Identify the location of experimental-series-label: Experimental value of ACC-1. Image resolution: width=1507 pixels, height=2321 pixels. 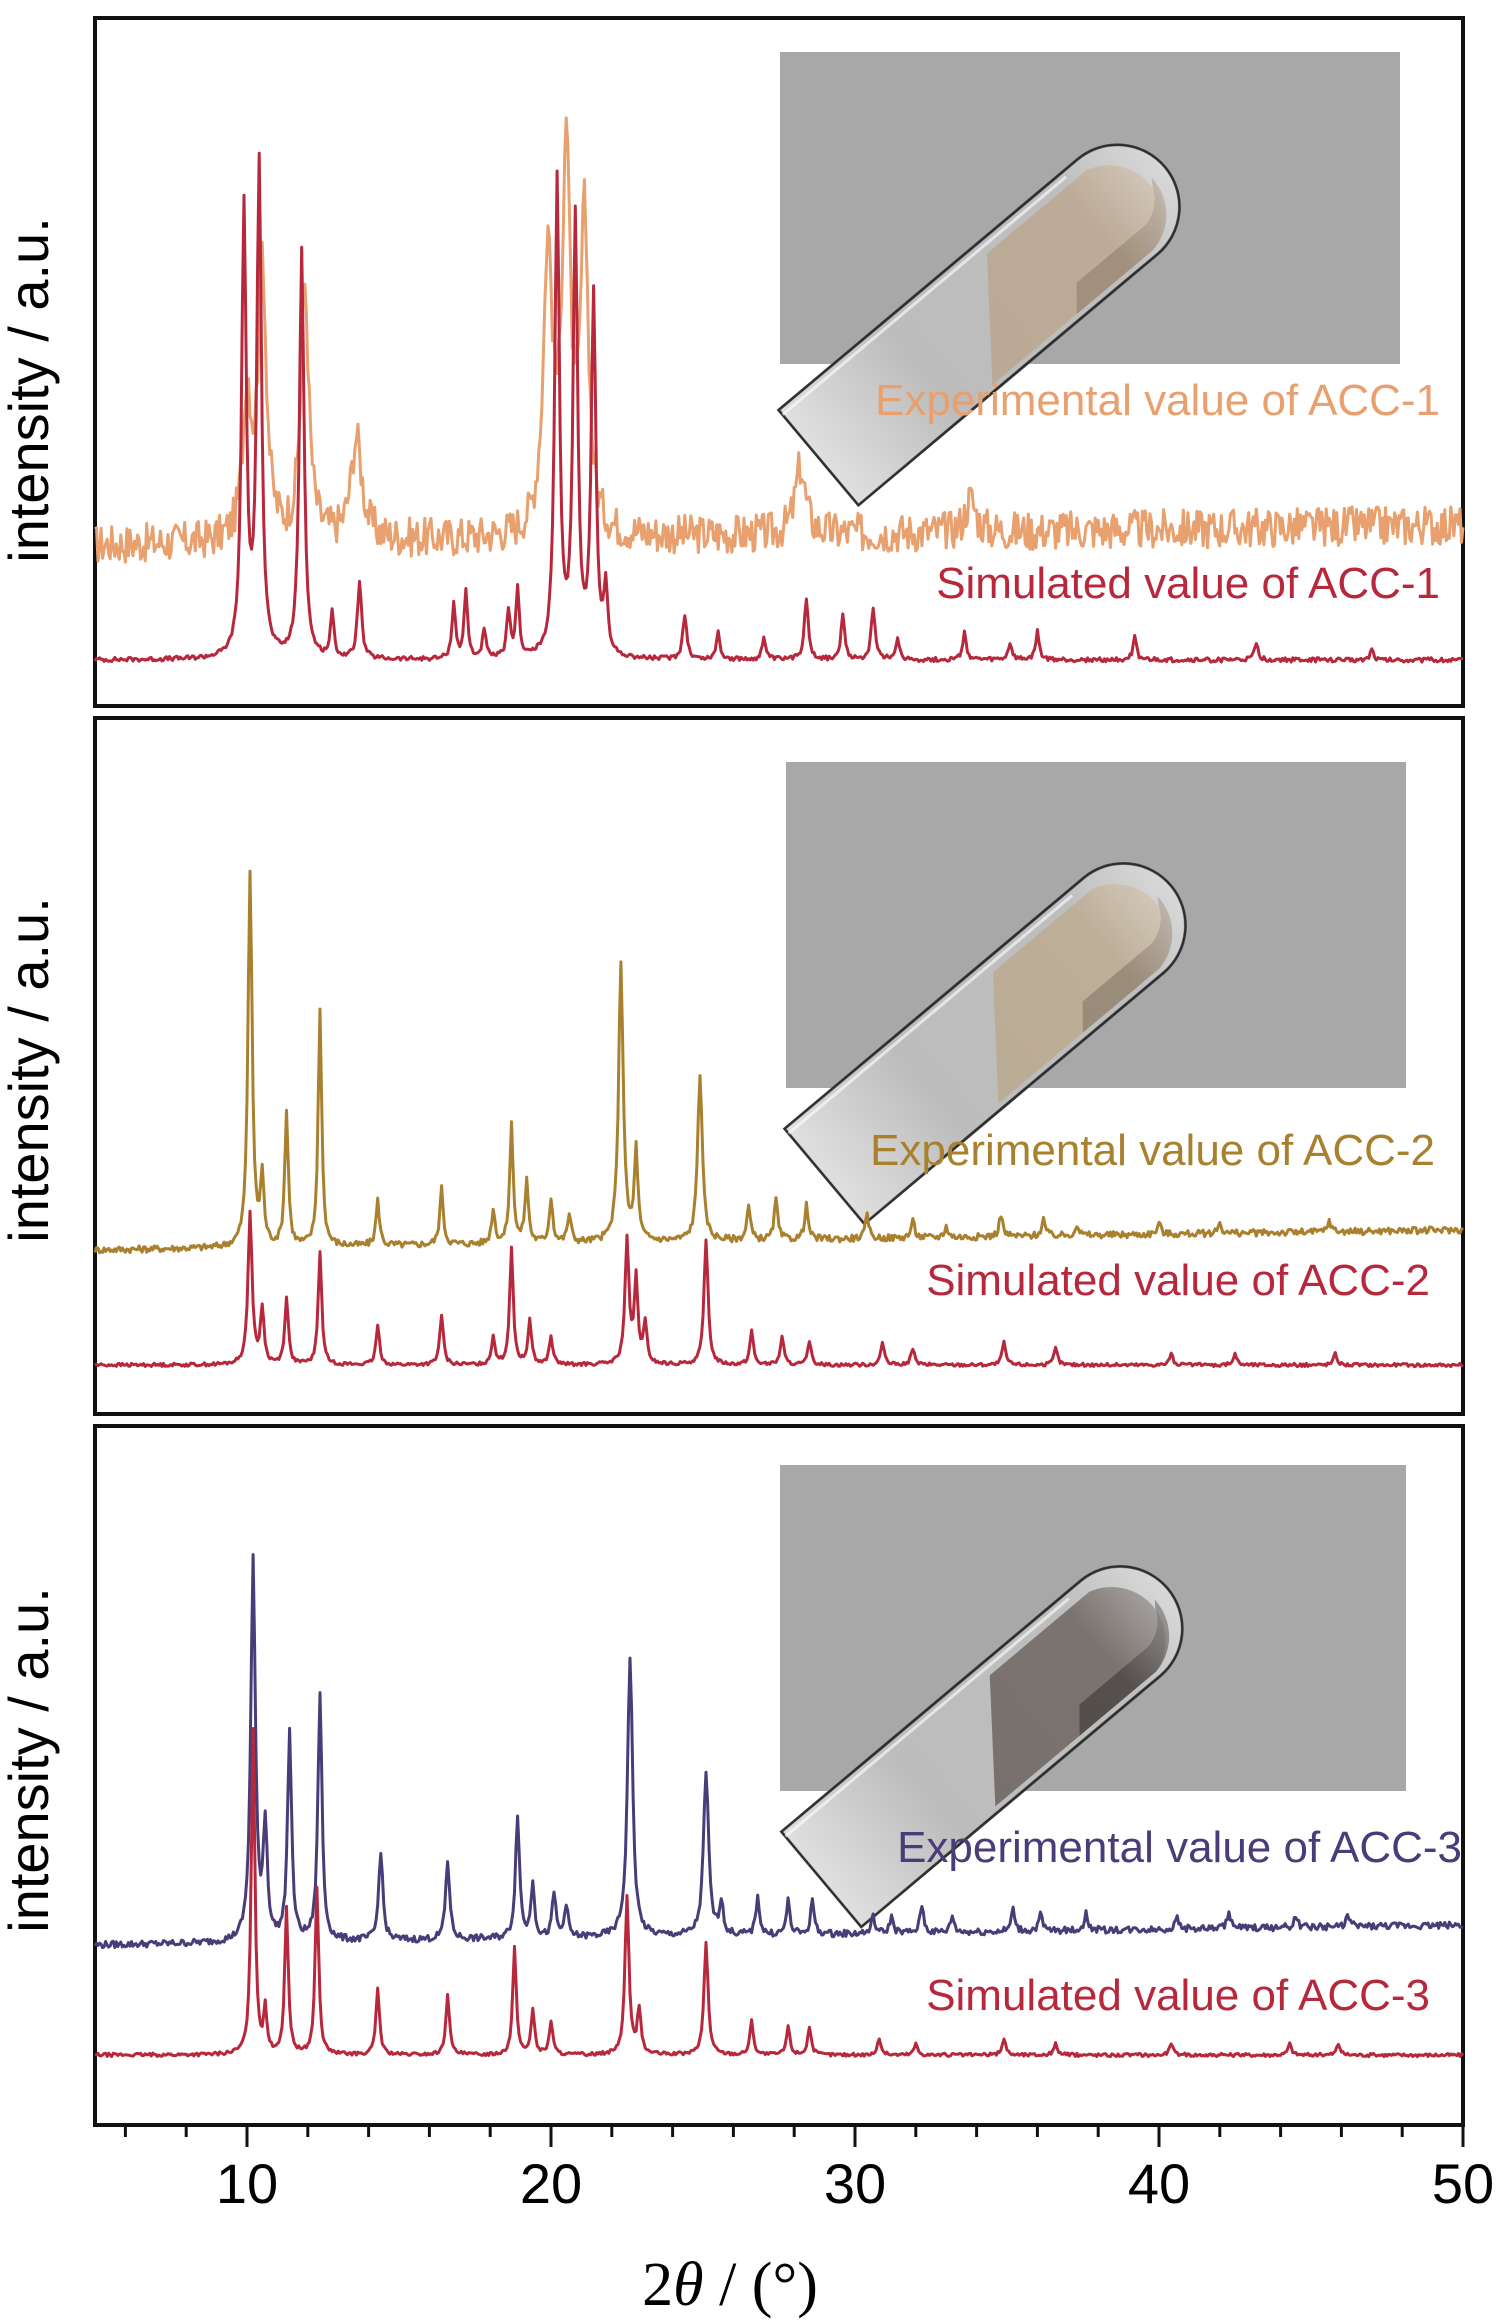
(1157, 400).